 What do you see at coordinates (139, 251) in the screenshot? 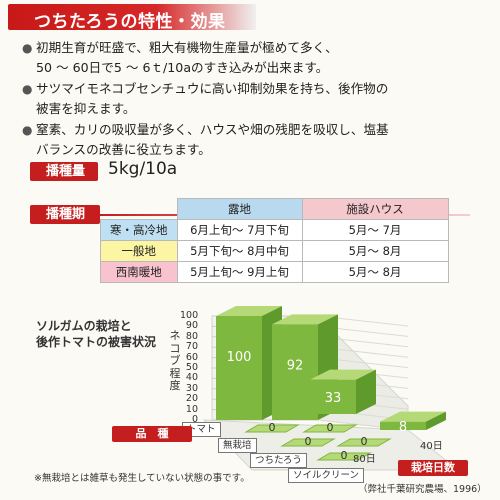
I see `region-cell: 一般地` at bounding box center [139, 251].